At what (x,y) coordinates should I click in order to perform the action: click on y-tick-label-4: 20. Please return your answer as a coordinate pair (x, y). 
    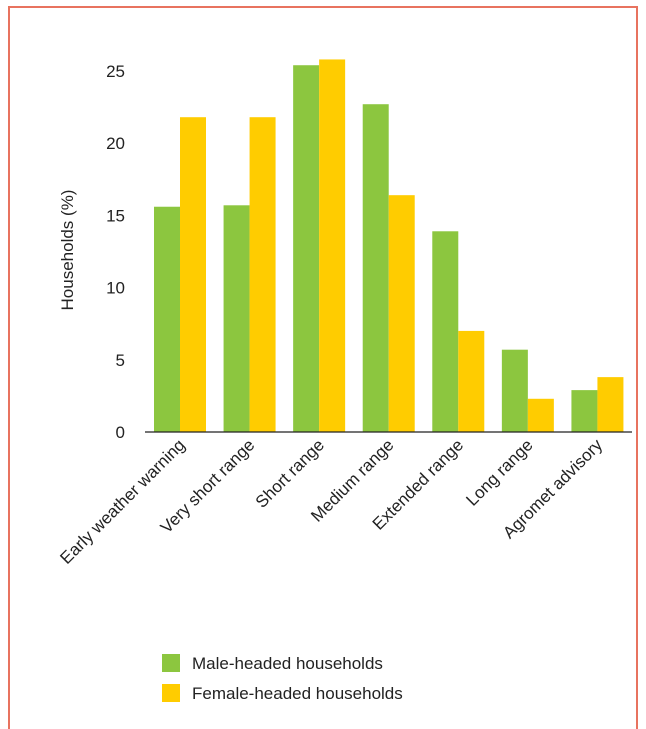
    Looking at the image, I should click on (115, 143).